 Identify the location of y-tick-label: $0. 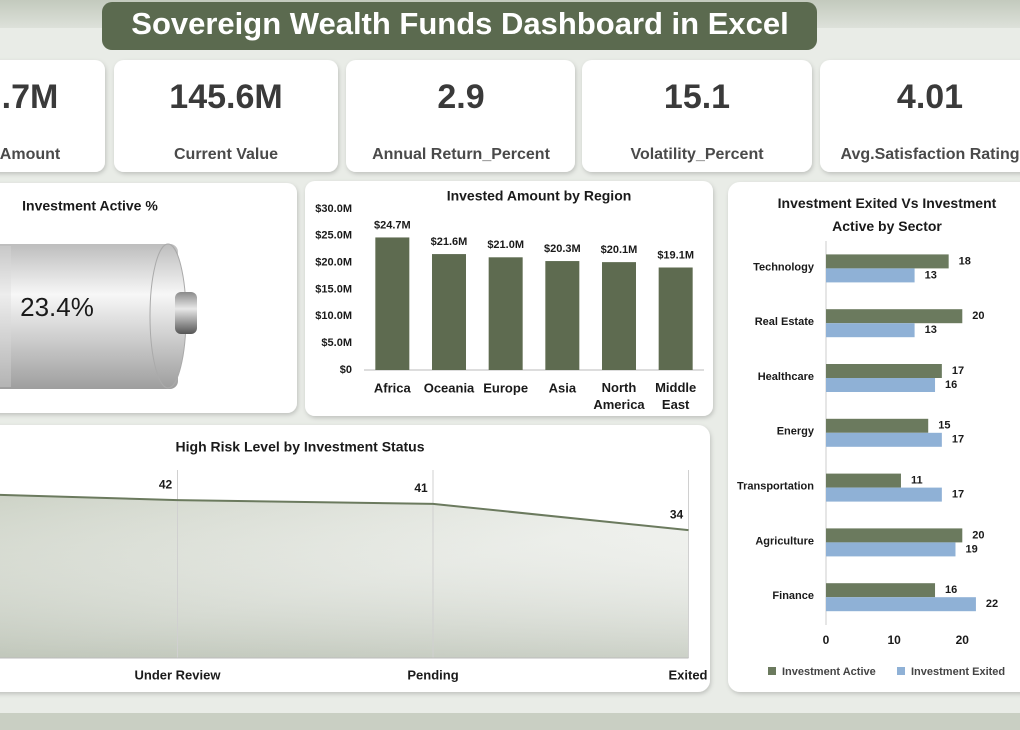
(346, 370).